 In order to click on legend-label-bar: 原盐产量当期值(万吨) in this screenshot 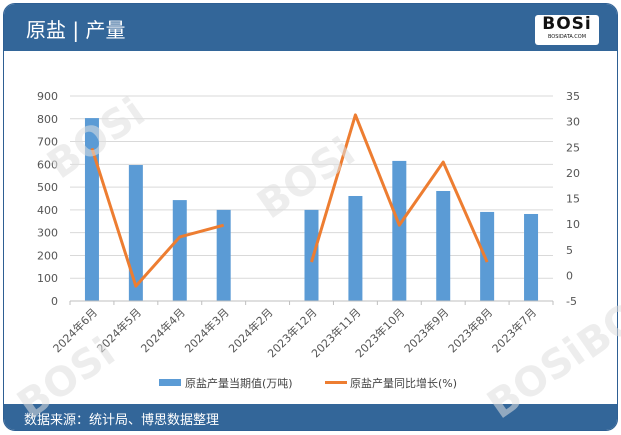, I will do `click(239, 383)`.